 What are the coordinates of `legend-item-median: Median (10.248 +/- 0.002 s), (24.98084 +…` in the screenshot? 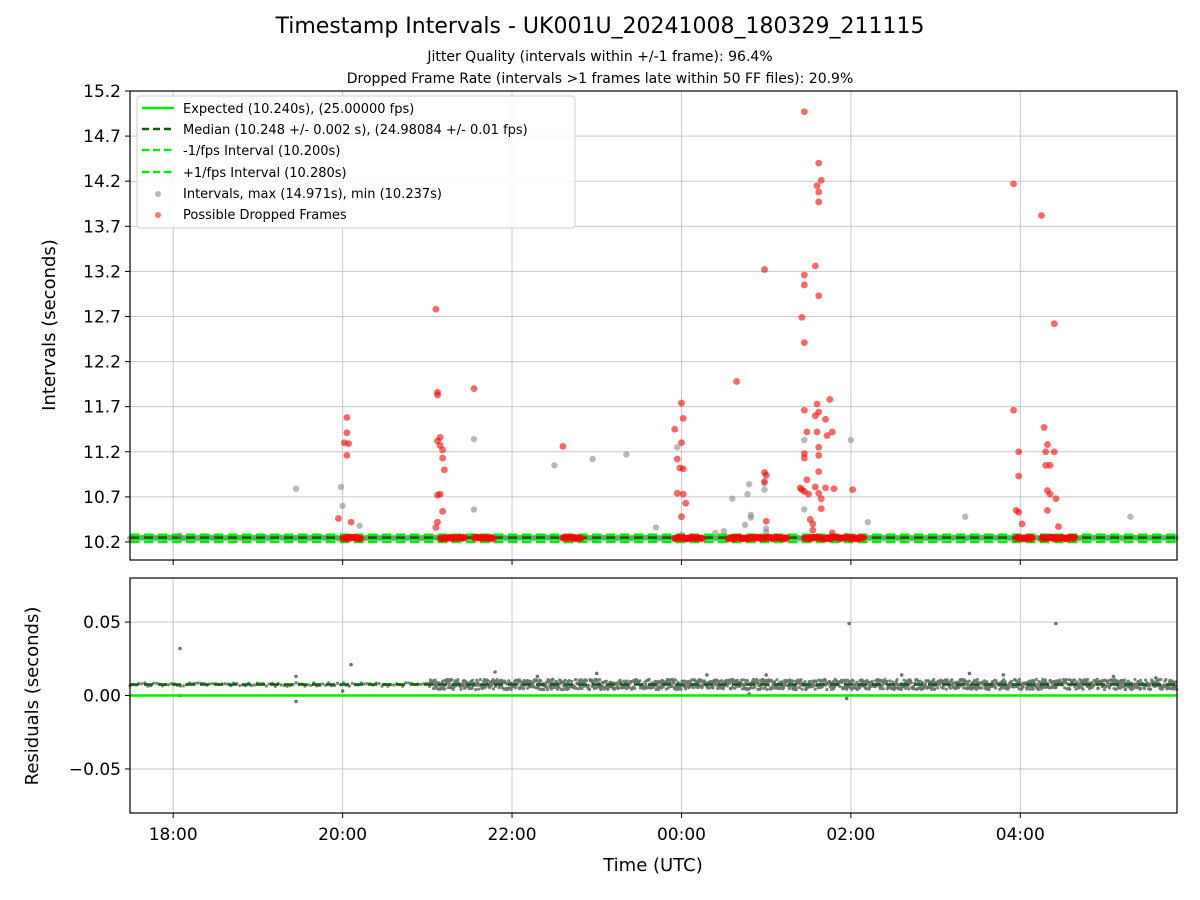 It's located at (355, 130).